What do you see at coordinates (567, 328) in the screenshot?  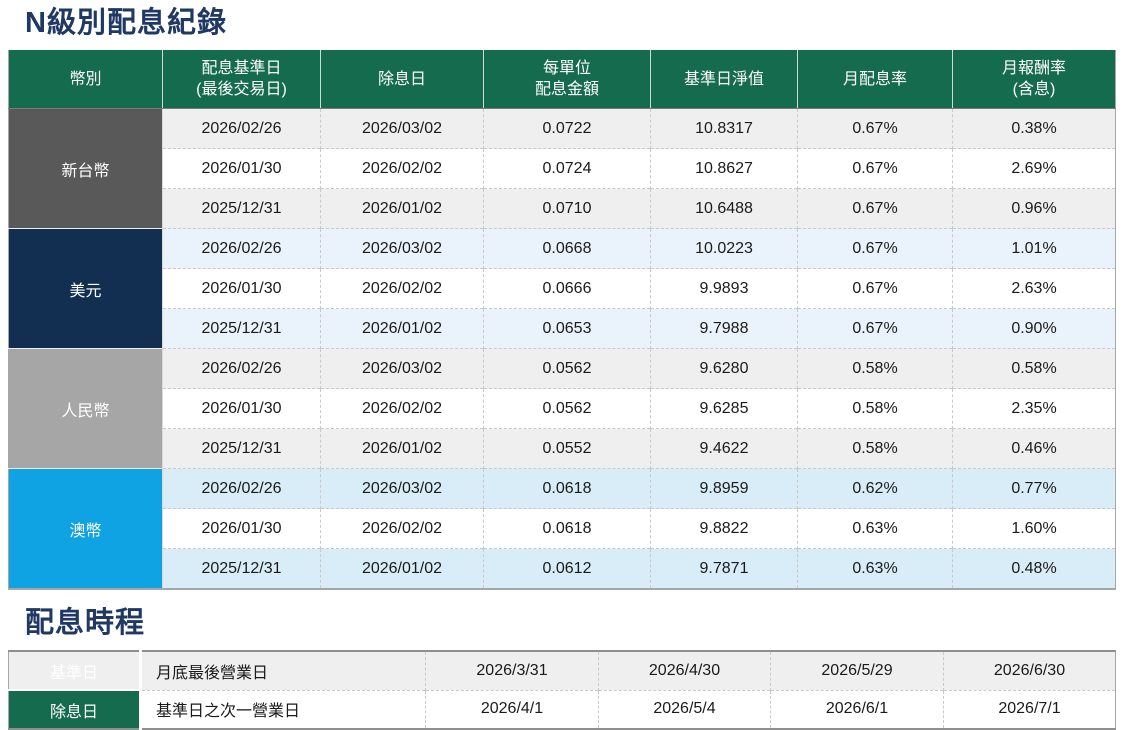 I see `dividend-per-unit: 0.0653` at bounding box center [567, 328].